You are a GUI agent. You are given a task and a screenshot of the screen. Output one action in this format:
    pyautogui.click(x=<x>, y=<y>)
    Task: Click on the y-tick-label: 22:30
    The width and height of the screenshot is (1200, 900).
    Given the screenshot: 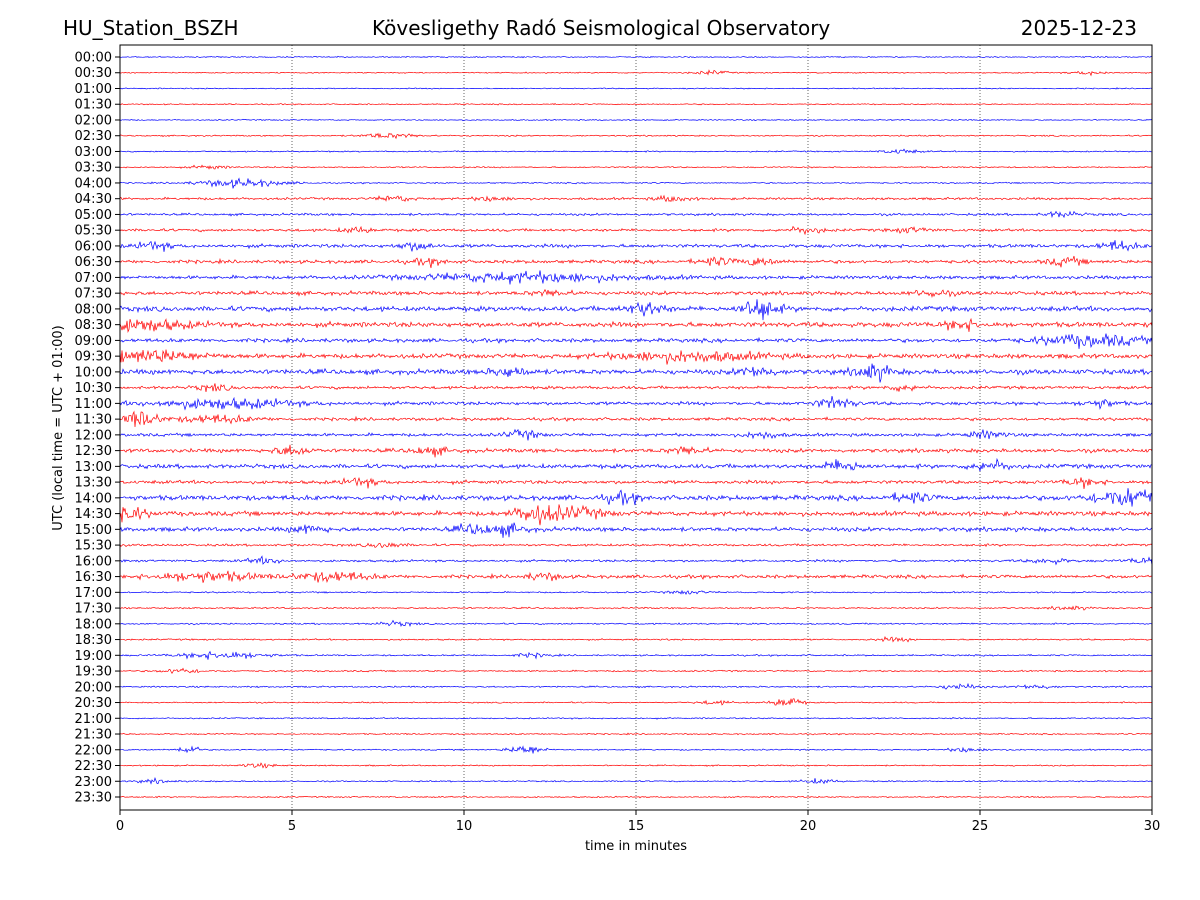 What is the action you would take?
    pyautogui.click(x=93, y=766)
    